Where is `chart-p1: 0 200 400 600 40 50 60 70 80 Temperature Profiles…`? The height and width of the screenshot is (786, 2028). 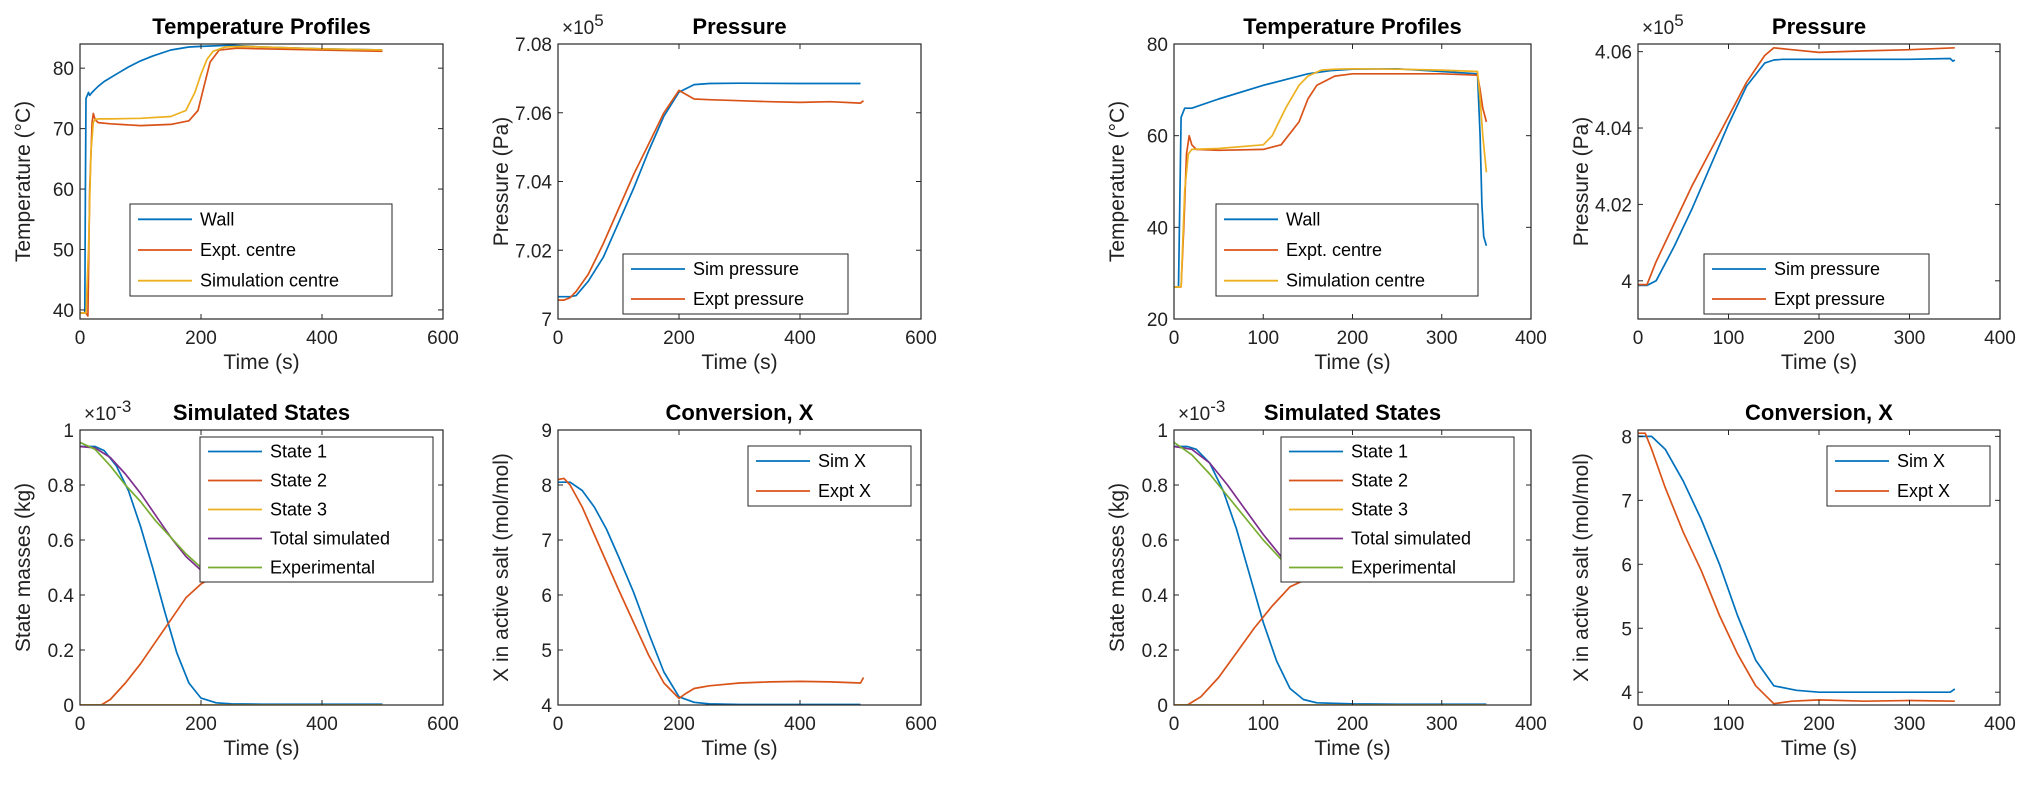 chart-p1: 0 200 400 600 40 50 60 70 80 Temperature Profiles… is located at coordinates (235, 194).